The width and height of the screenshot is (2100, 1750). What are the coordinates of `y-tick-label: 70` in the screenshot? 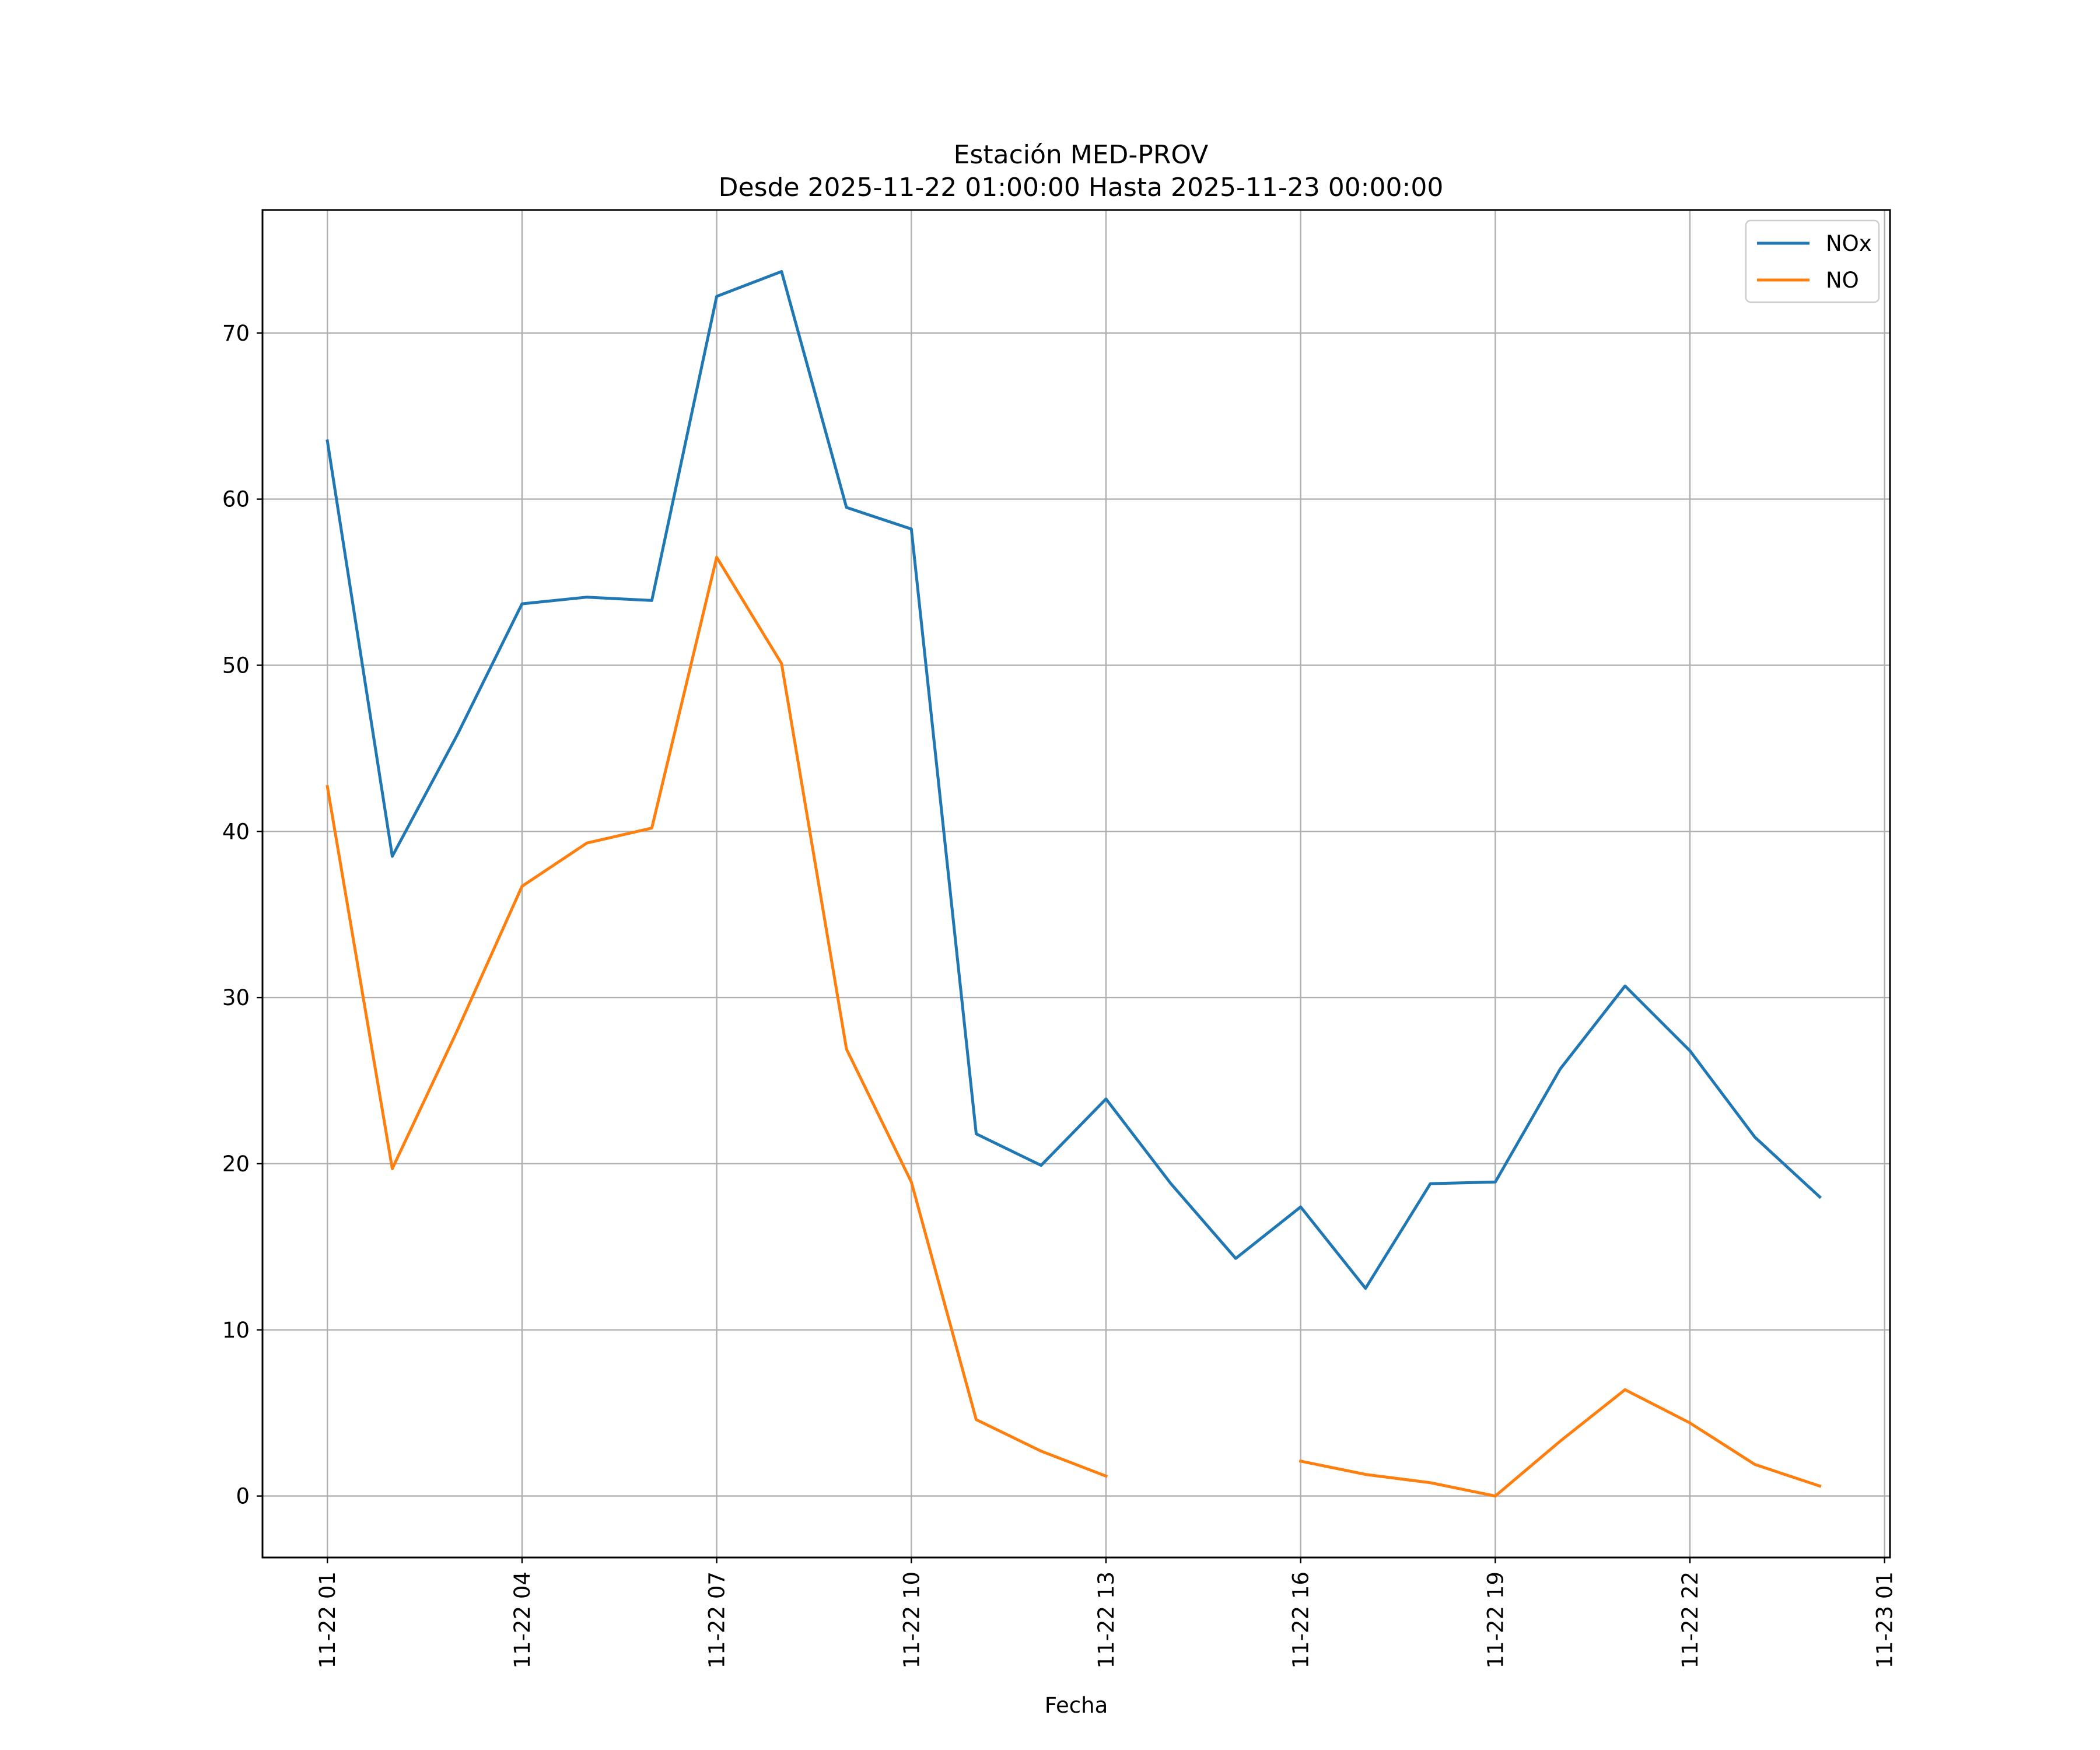 It's located at (236, 333).